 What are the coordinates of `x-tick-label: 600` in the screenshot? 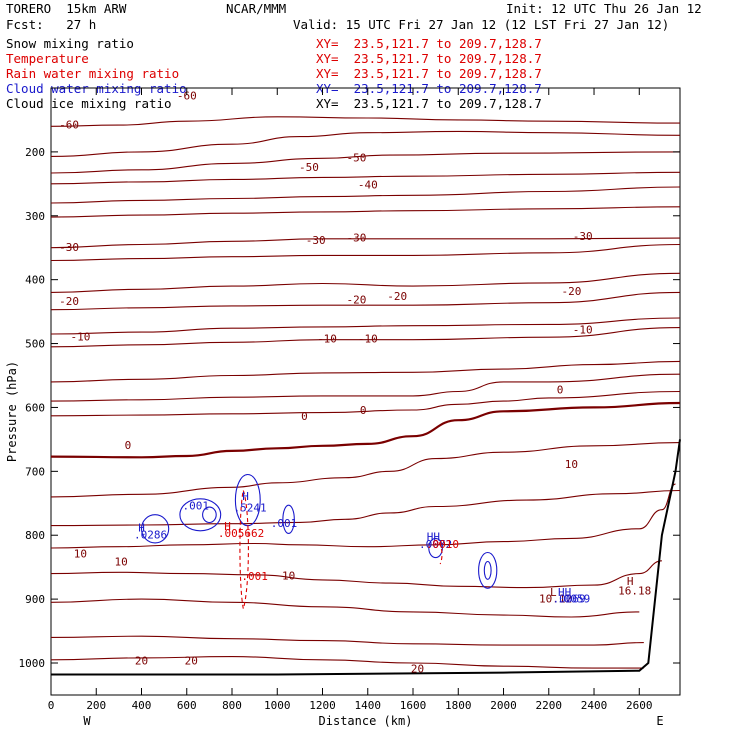 It's located at (187, 705).